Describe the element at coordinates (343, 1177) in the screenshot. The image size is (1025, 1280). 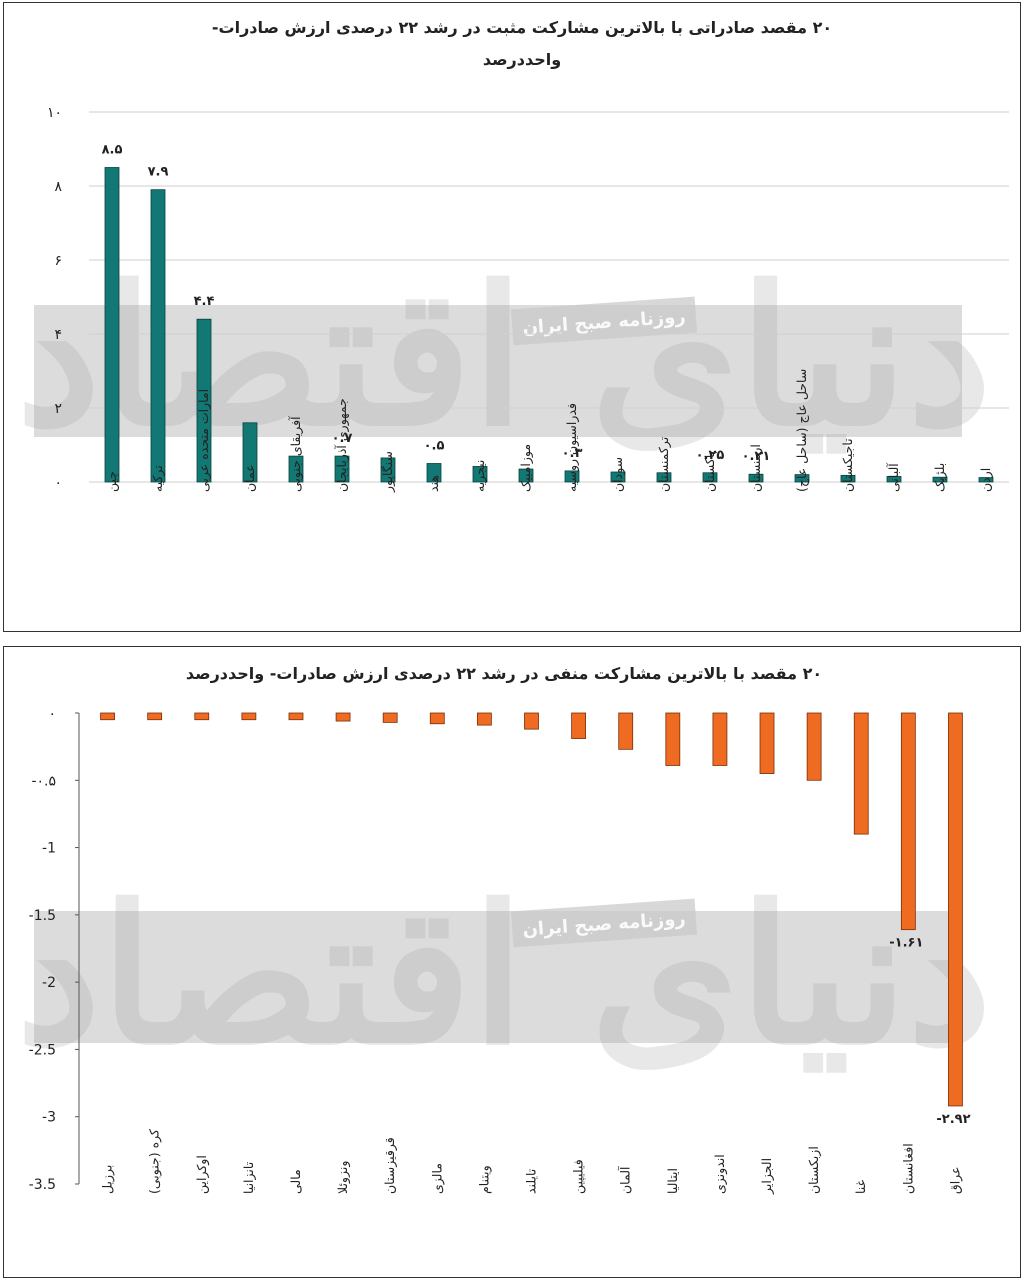
I see `category-label: ونزوئلا` at that location.